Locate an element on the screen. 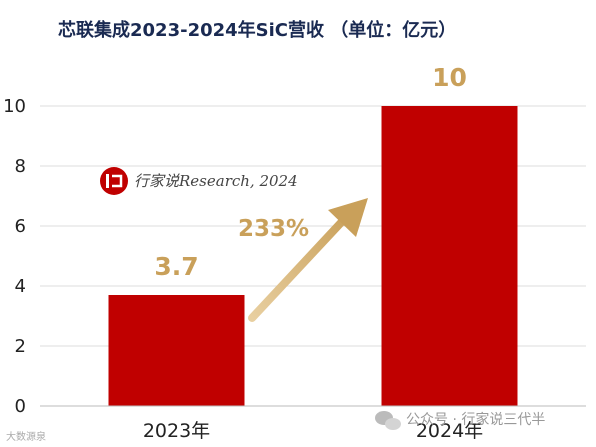 The image size is (596, 447). y-tick-label: 8 is located at coordinates (20, 166).